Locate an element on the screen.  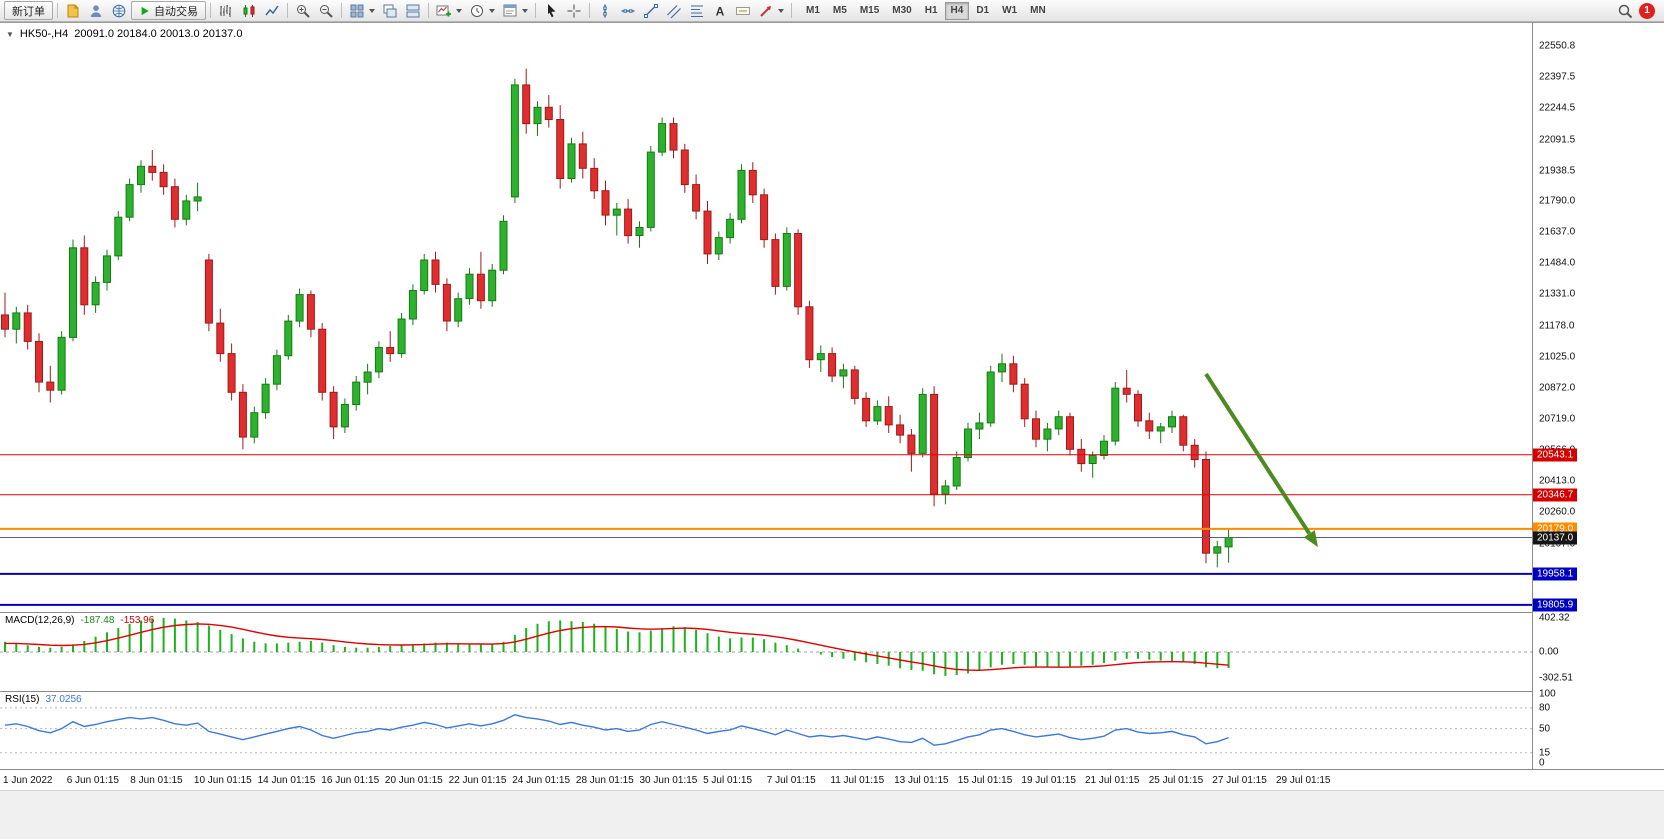
rsi-tick: 15 is located at coordinates (1545, 753).